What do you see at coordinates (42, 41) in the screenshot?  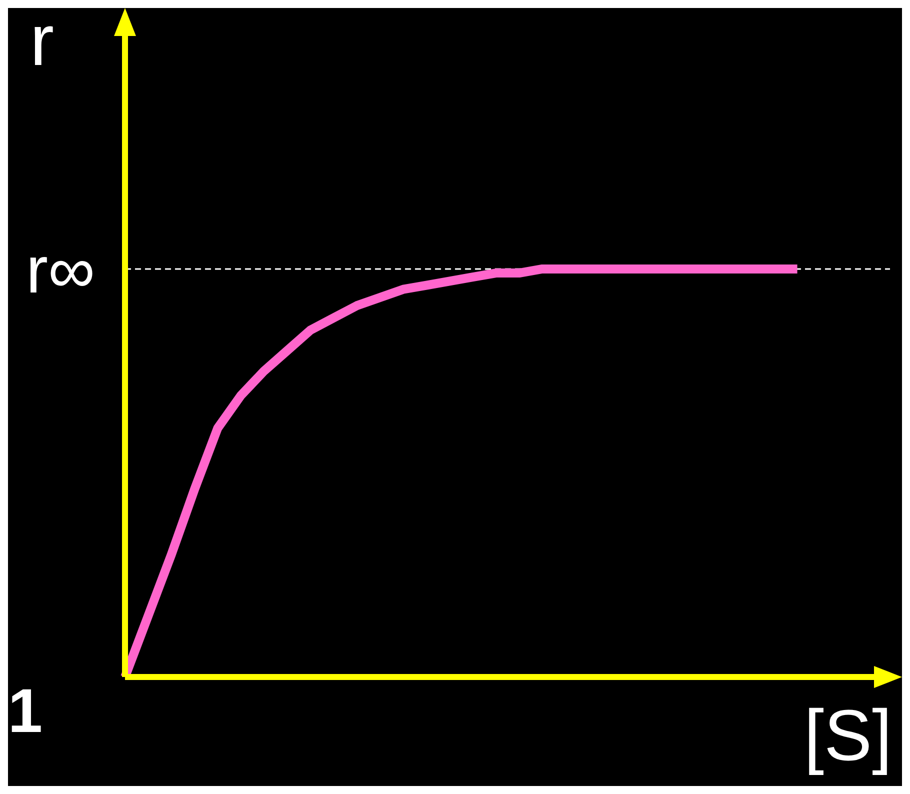 I see `y-axis-title: r` at bounding box center [42, 41].